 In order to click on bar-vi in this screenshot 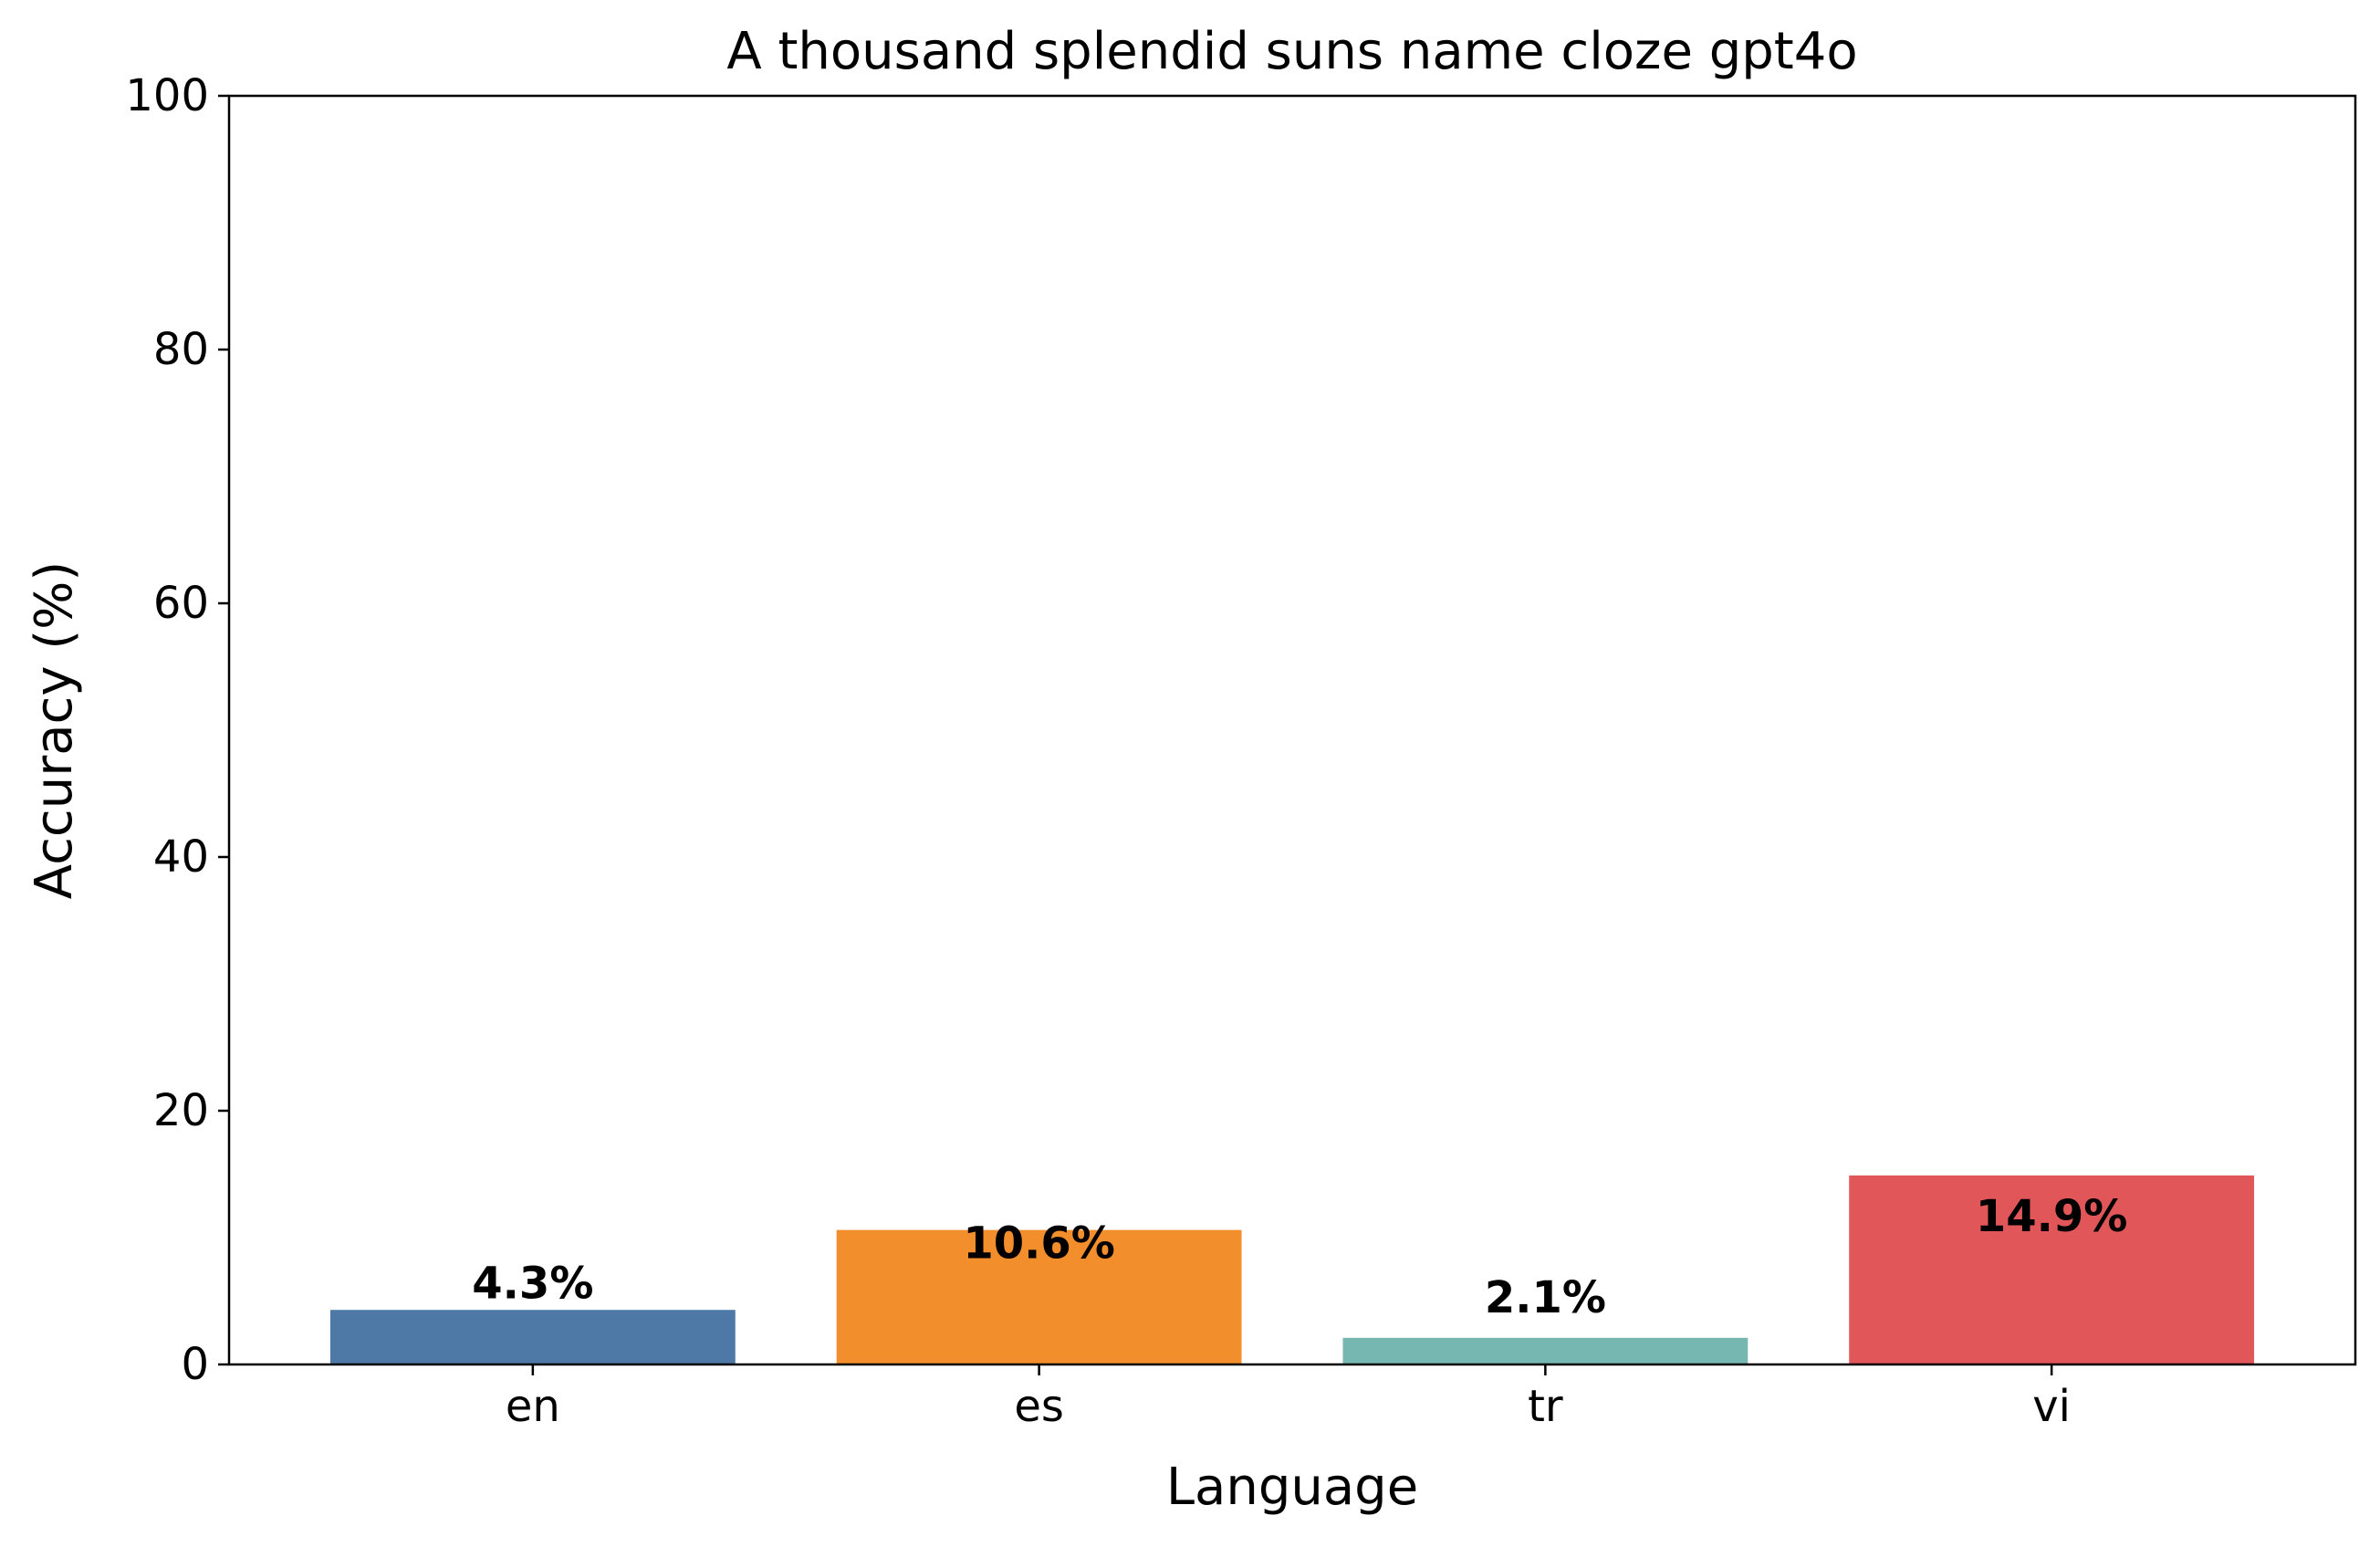, I will do `click(2052, 1269)`.